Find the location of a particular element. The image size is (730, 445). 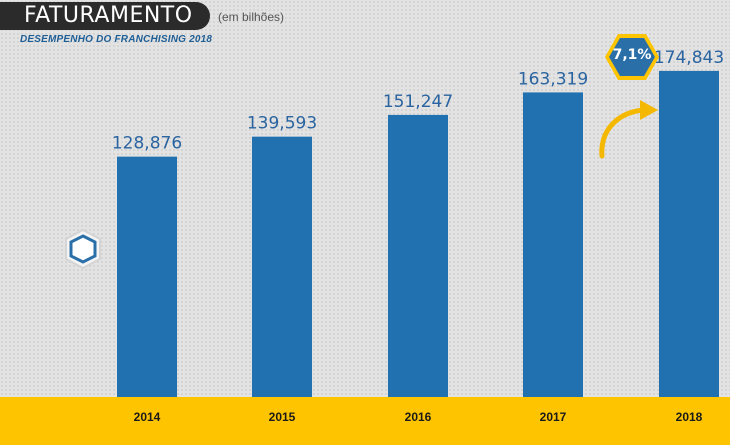

hexagon-icon is located at coordinates (83, 249).